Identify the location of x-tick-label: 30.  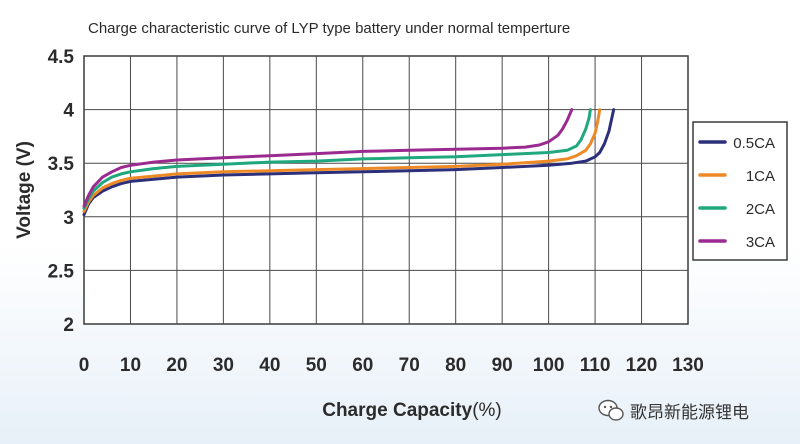
(223, 365).